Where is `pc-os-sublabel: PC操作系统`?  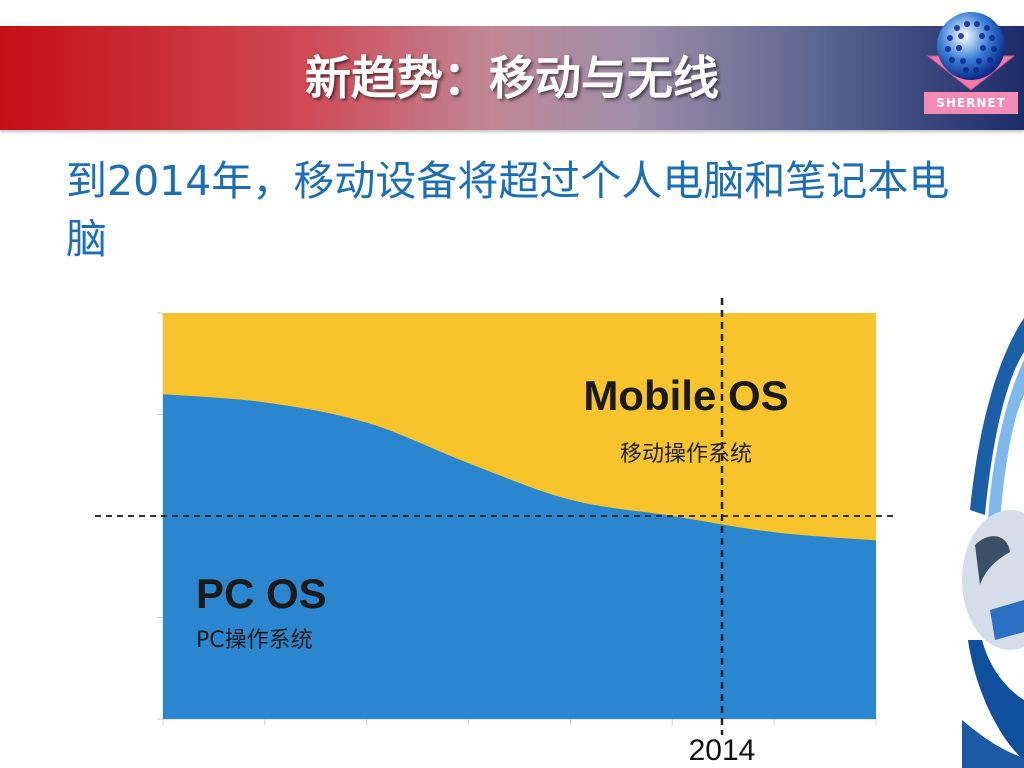
pc-os-sublabel: PC操作系统 is located at coordinates (254, 640).